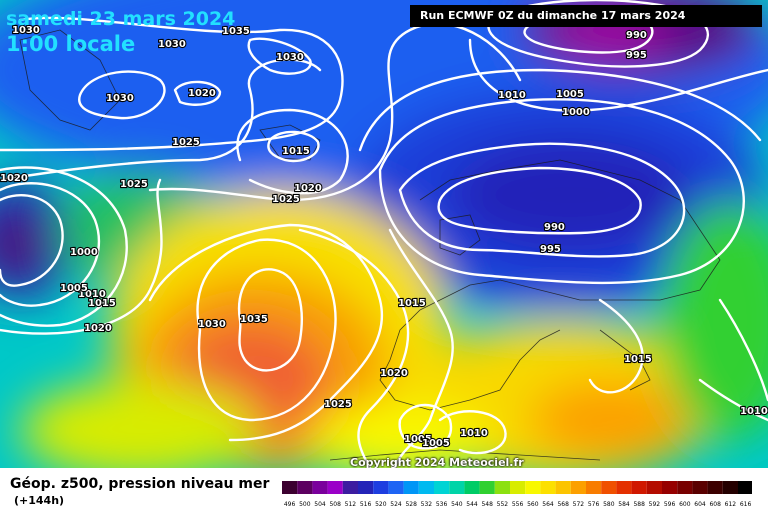 The width and height of the screenshot is (768, 512). I want to click on color-scale-value: 556, so click(518, 504).